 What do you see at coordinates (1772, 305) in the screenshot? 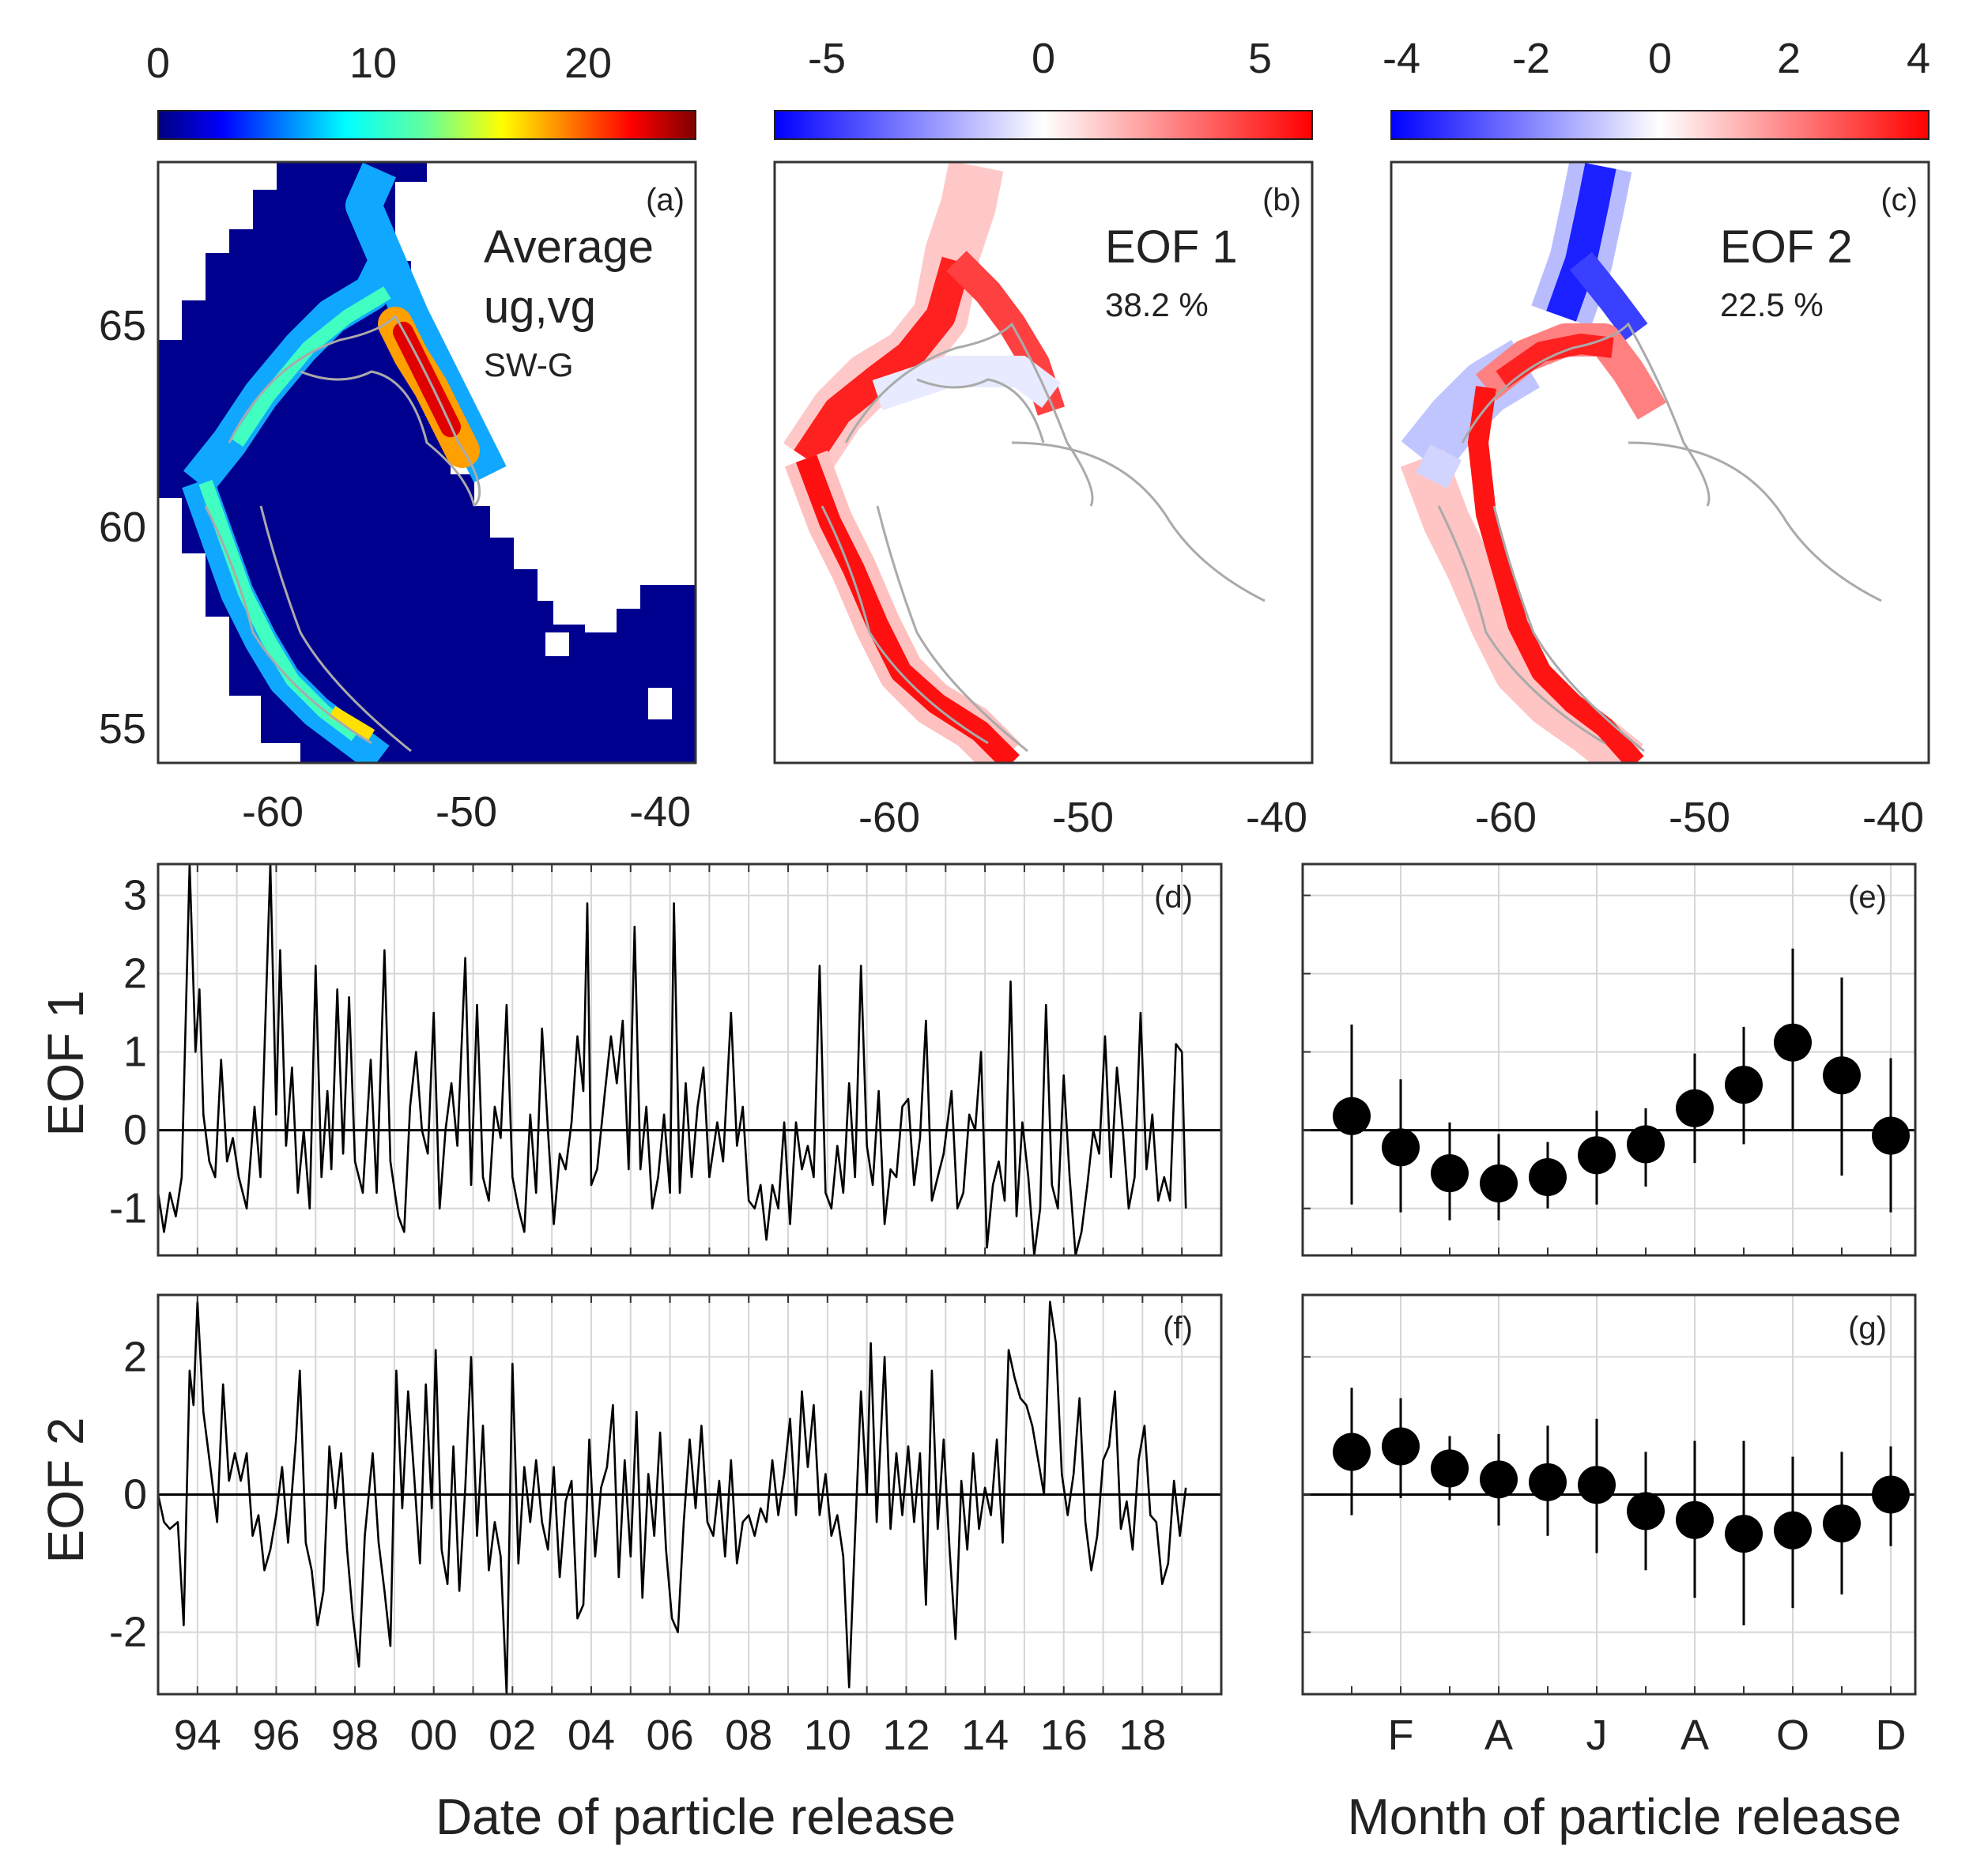
I see `map-c-subtitle: 22.5 %` at bounding box center [1772, 305].